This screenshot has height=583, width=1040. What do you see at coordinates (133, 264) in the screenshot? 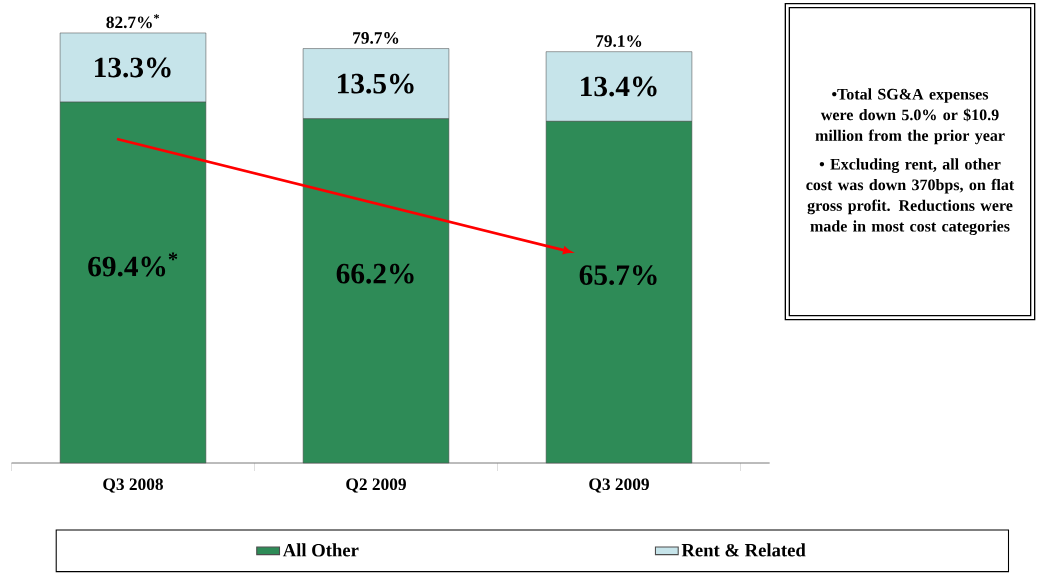
I see `data-label: 69.4%$^{*}$` at bounding box center [133, 264].